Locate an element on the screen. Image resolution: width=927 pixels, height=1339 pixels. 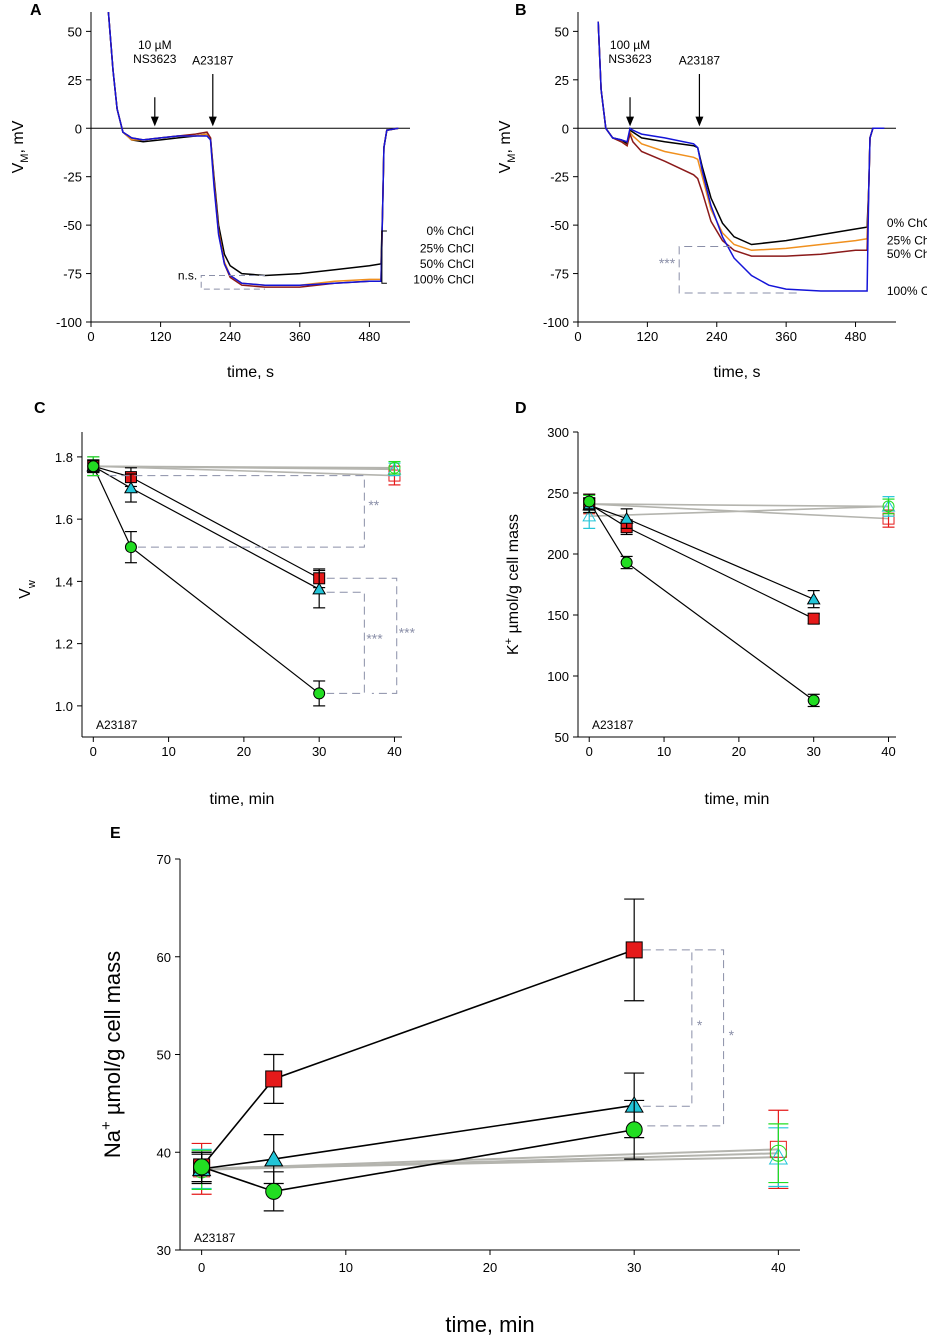
y-tick-label: -25 is located at coordinates (72, 177).